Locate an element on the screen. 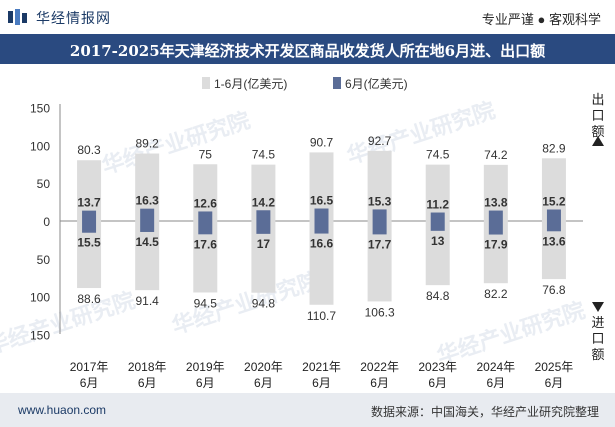 The height and width of the screenshot is (427, 615). data-label-import-ytd: 94.5 is located at coordinates (206, 303).